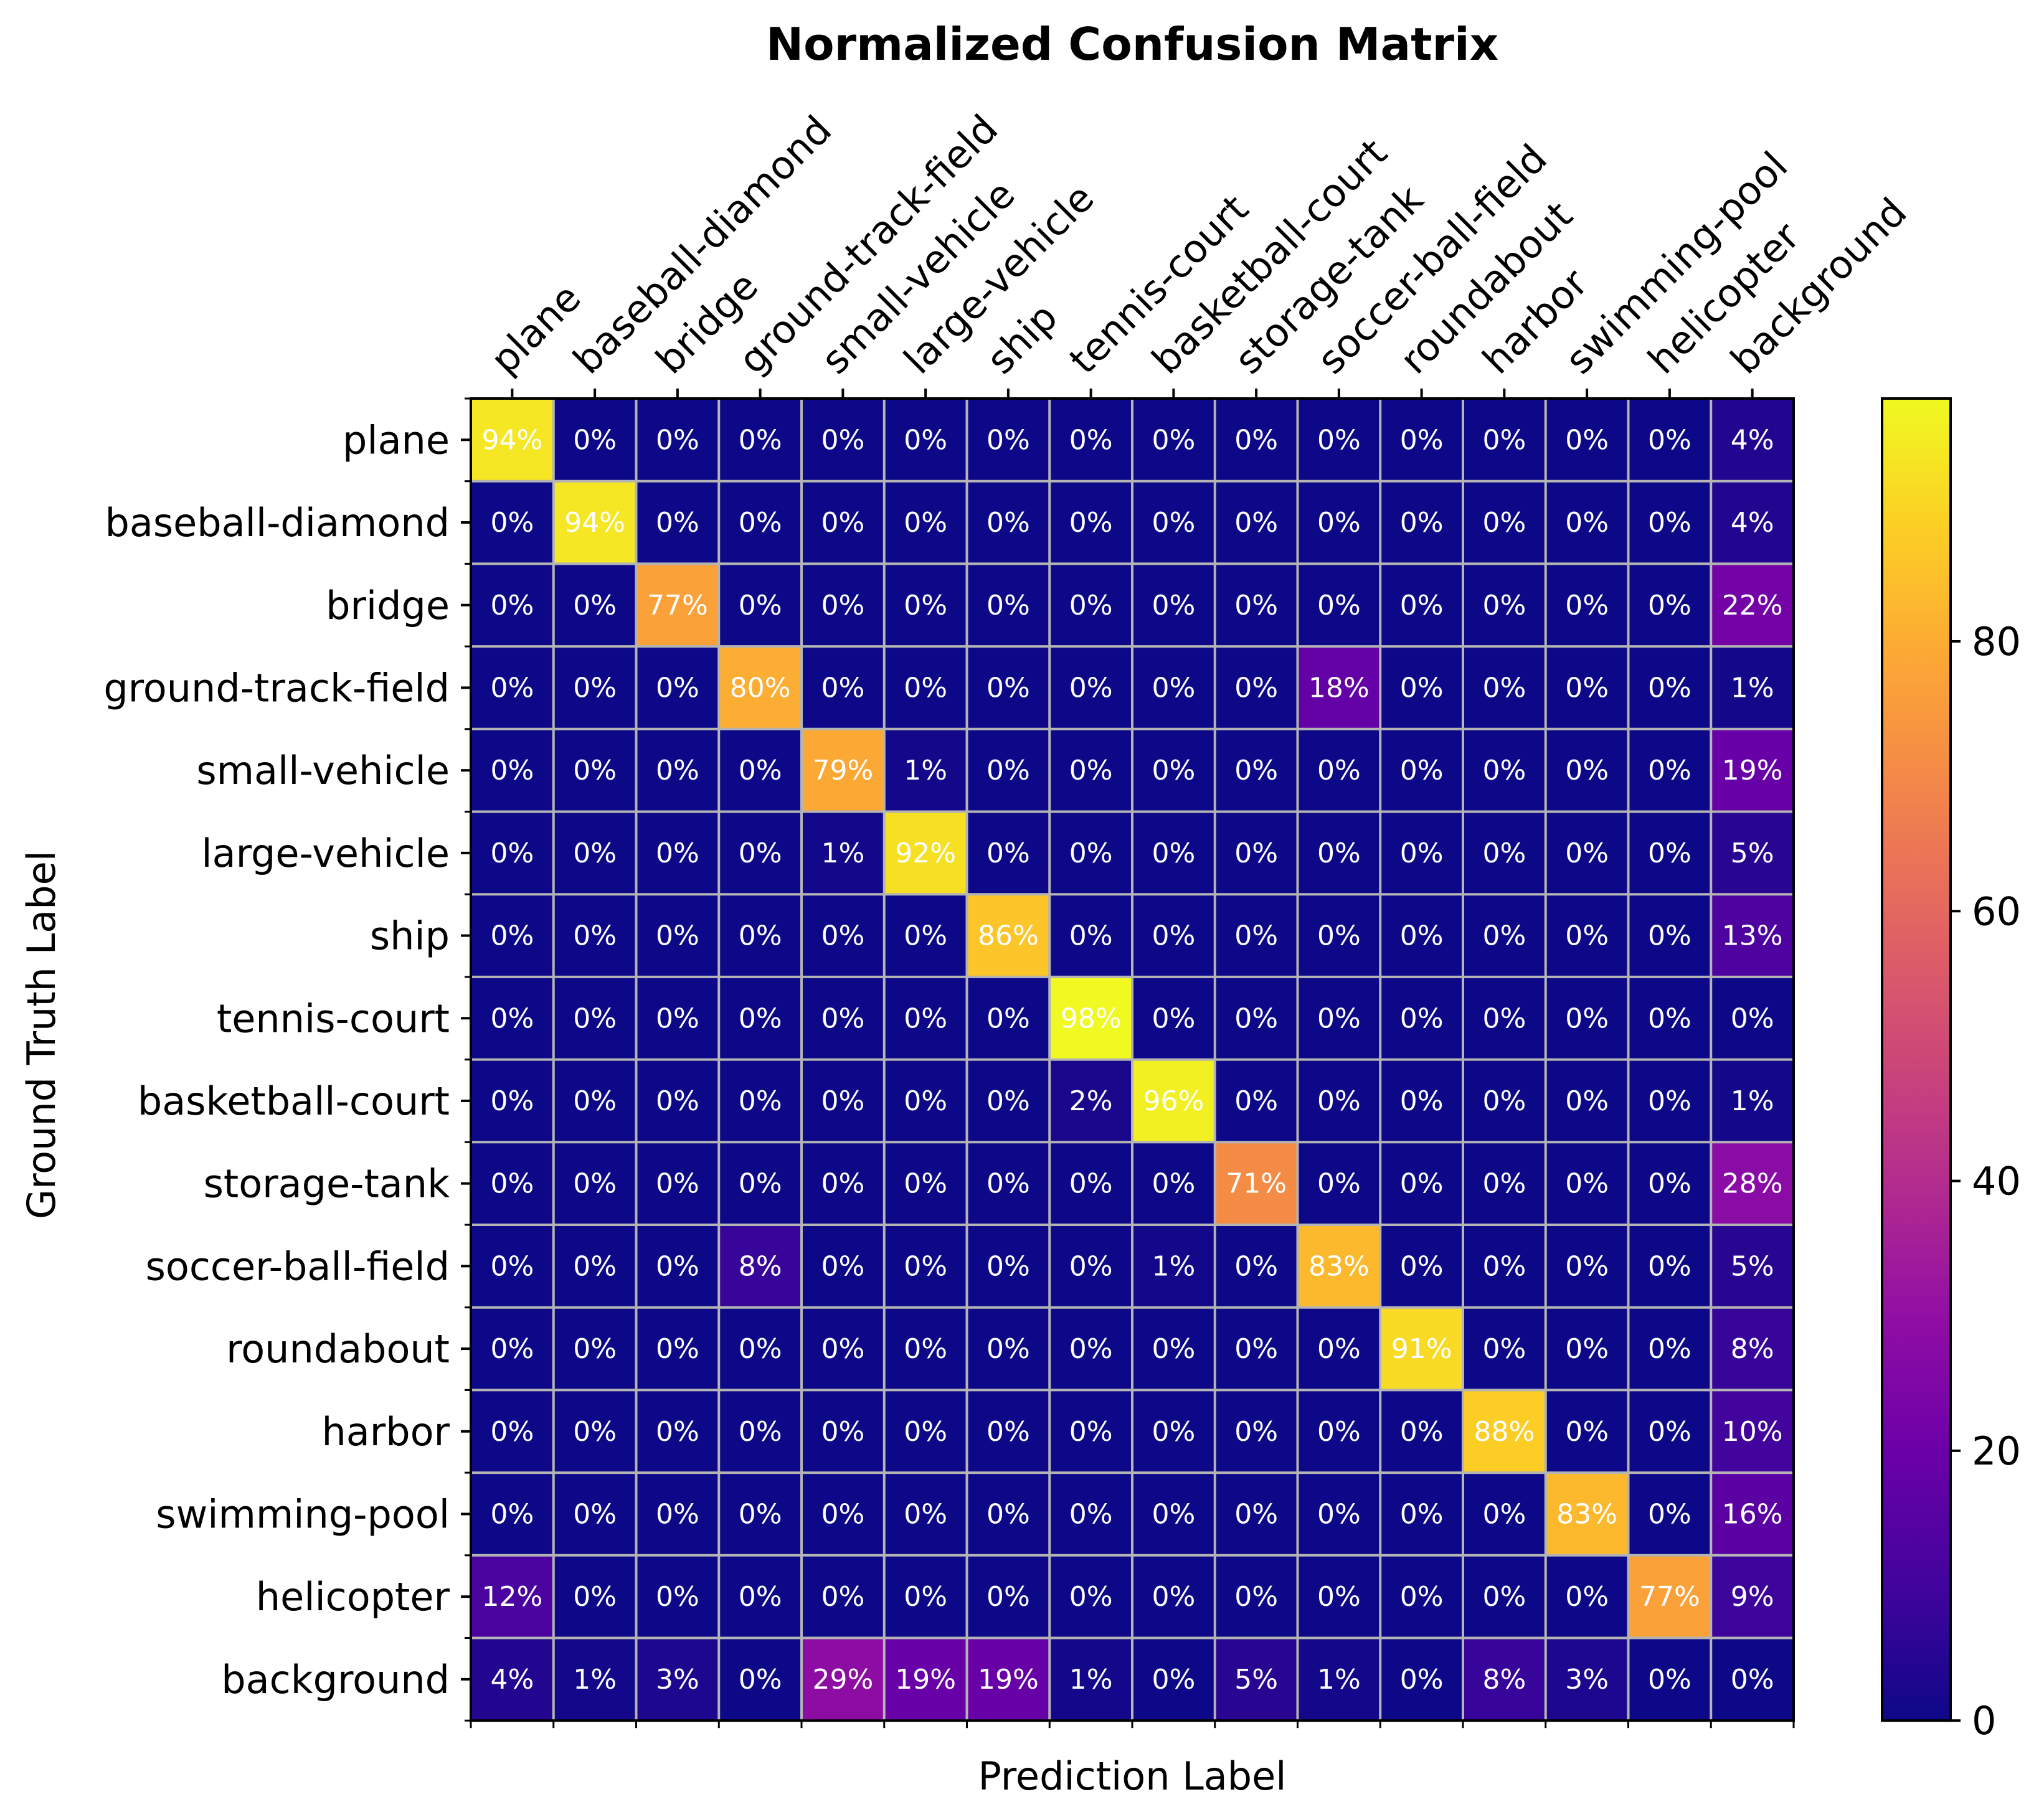 The width and height of the screenshot is (2044, 1807). I want to click on cell-value-label: 71%, so click(1257, 1184).